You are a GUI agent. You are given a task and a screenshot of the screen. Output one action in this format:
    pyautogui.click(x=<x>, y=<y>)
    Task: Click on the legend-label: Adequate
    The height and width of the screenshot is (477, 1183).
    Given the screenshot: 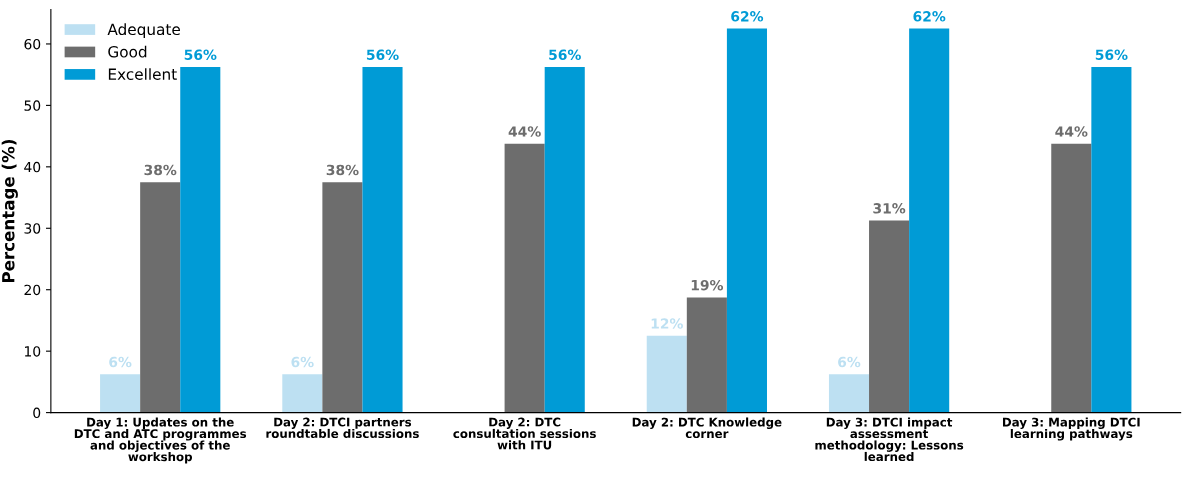 What is the action you would take?
    pyautogui.click(x=143, y=31)
    